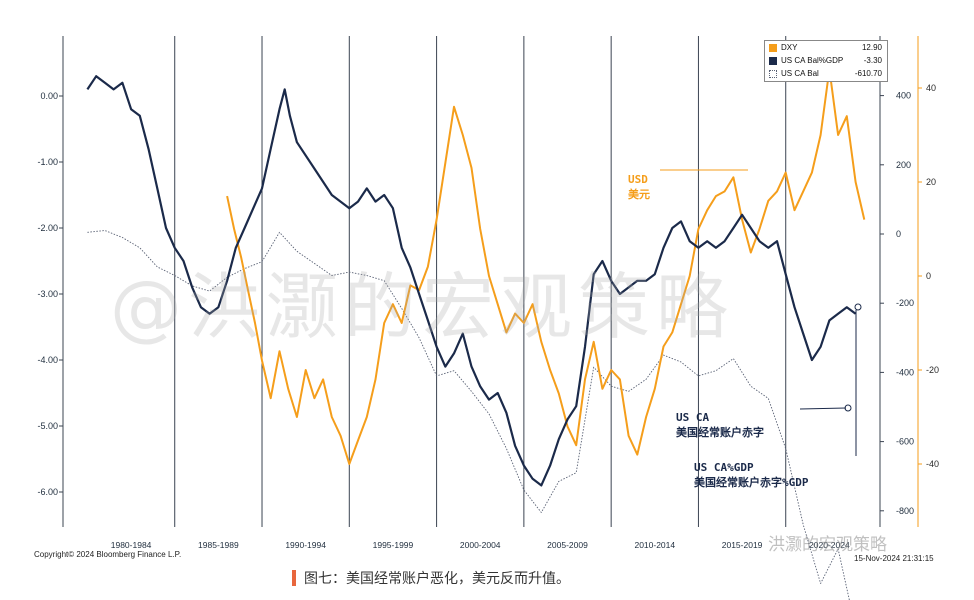  Describe the element at coordinates (848, 408) in the screenshot. I see `us-ca-marker` at that location.